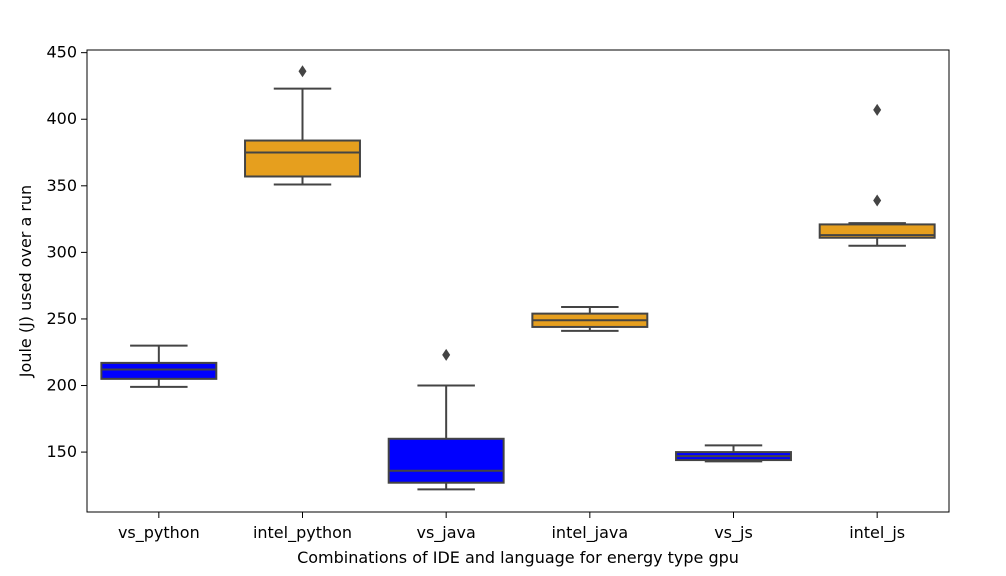 The width and height of the screenshot is (1006, 576). I want to click on box-intel_java, so click(590, 318).